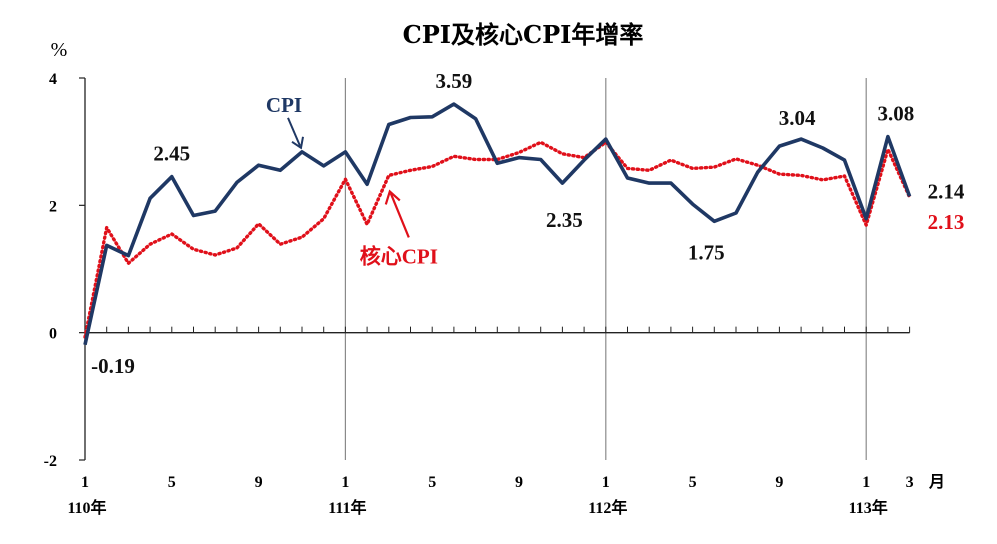  I want to click on x-year-label: 110年, so click(86, 507).